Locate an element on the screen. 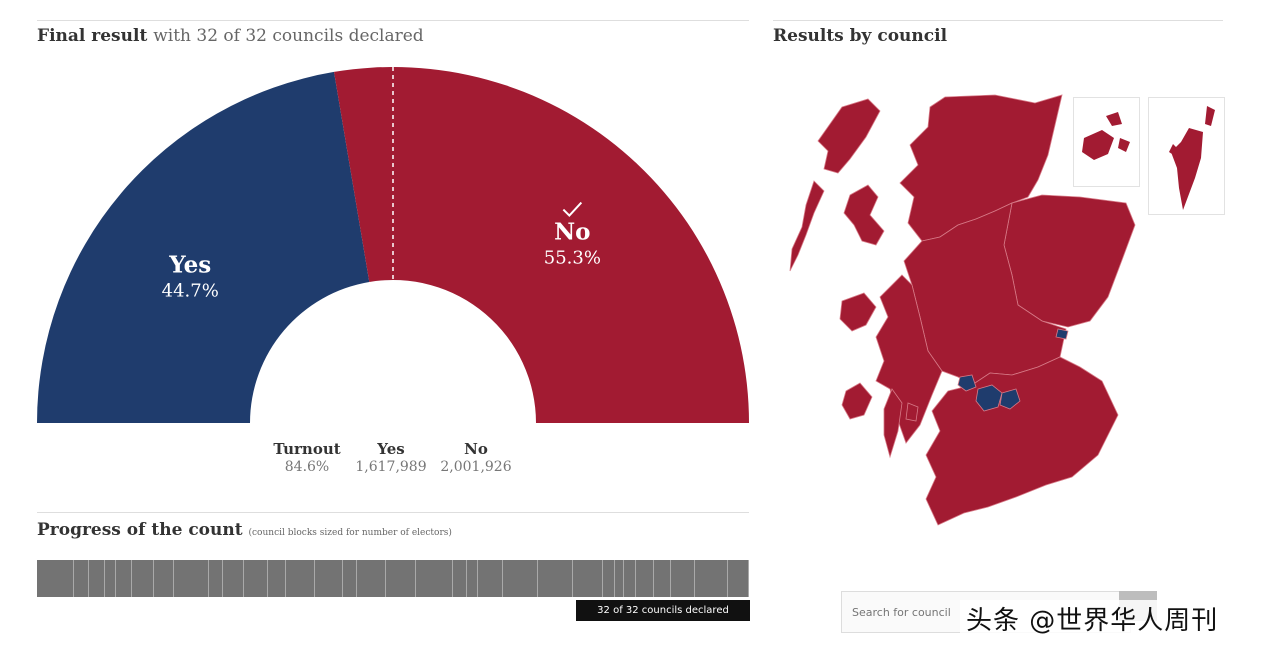  label-yes: Yes is located at coordinates (189, 265).